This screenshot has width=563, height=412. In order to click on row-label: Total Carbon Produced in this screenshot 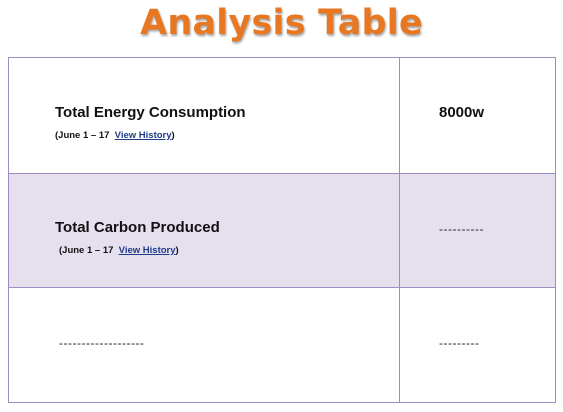, I will do `click(137, 227)`.